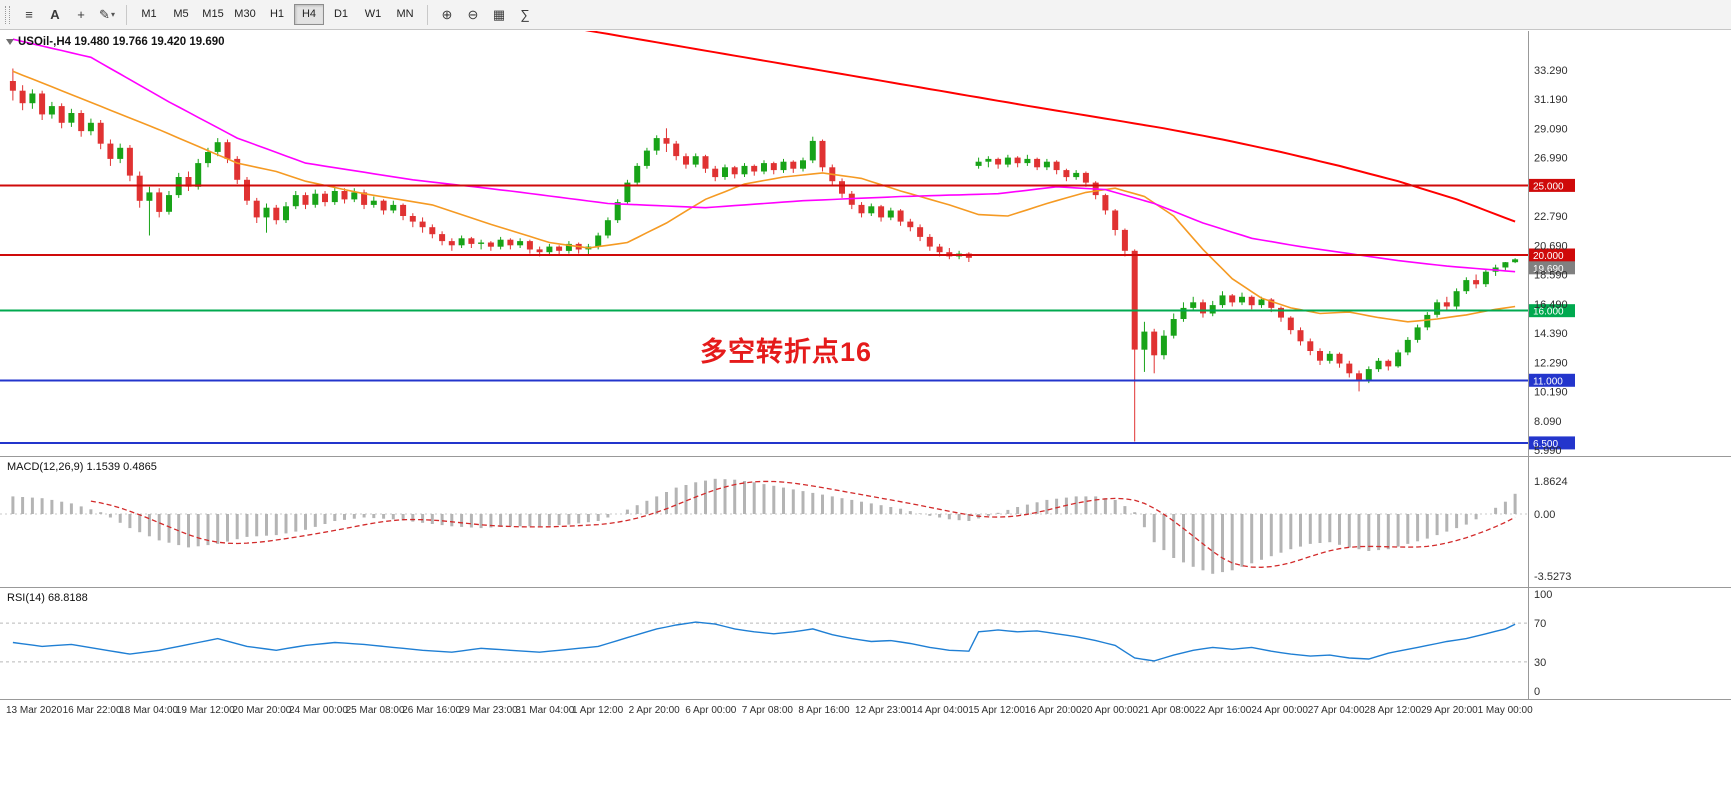  Describe the element at coordinates (1551, 100) in the screenshot. I see `svg-text: 31.190` at that location.